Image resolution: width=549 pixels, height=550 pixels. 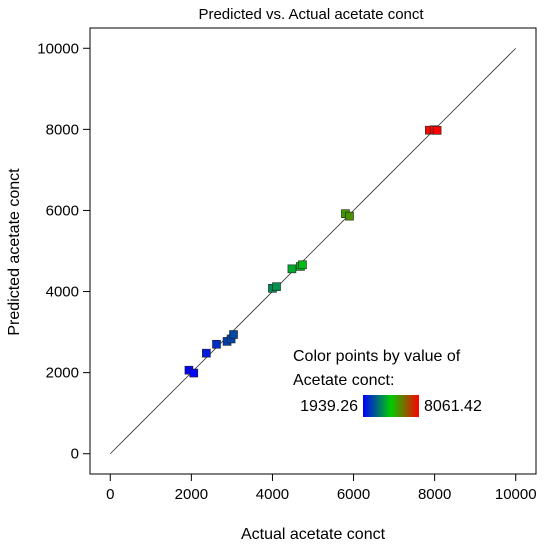 What do you see at coordinates (343, 380) in the screenshot?
I see `legend-title-line2: Acetate conct:` at bounding box center [343, 380].